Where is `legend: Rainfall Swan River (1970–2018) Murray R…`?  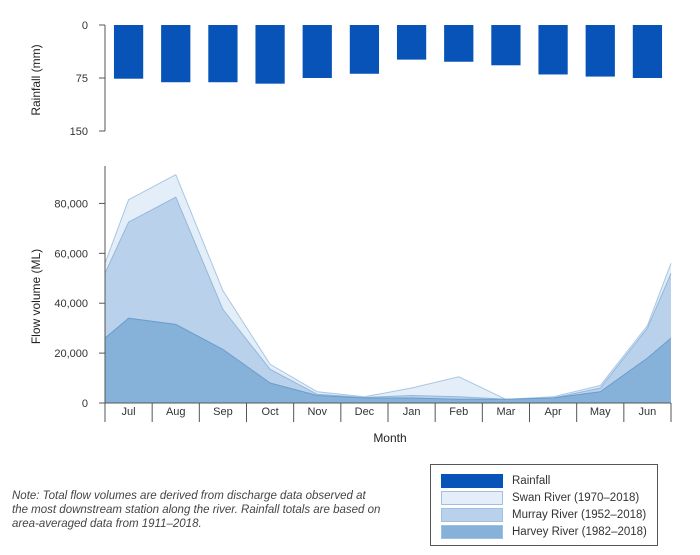 legend: Rainfall Swan River (1970–2018) Murray R… is located at coordinates (544, 505).